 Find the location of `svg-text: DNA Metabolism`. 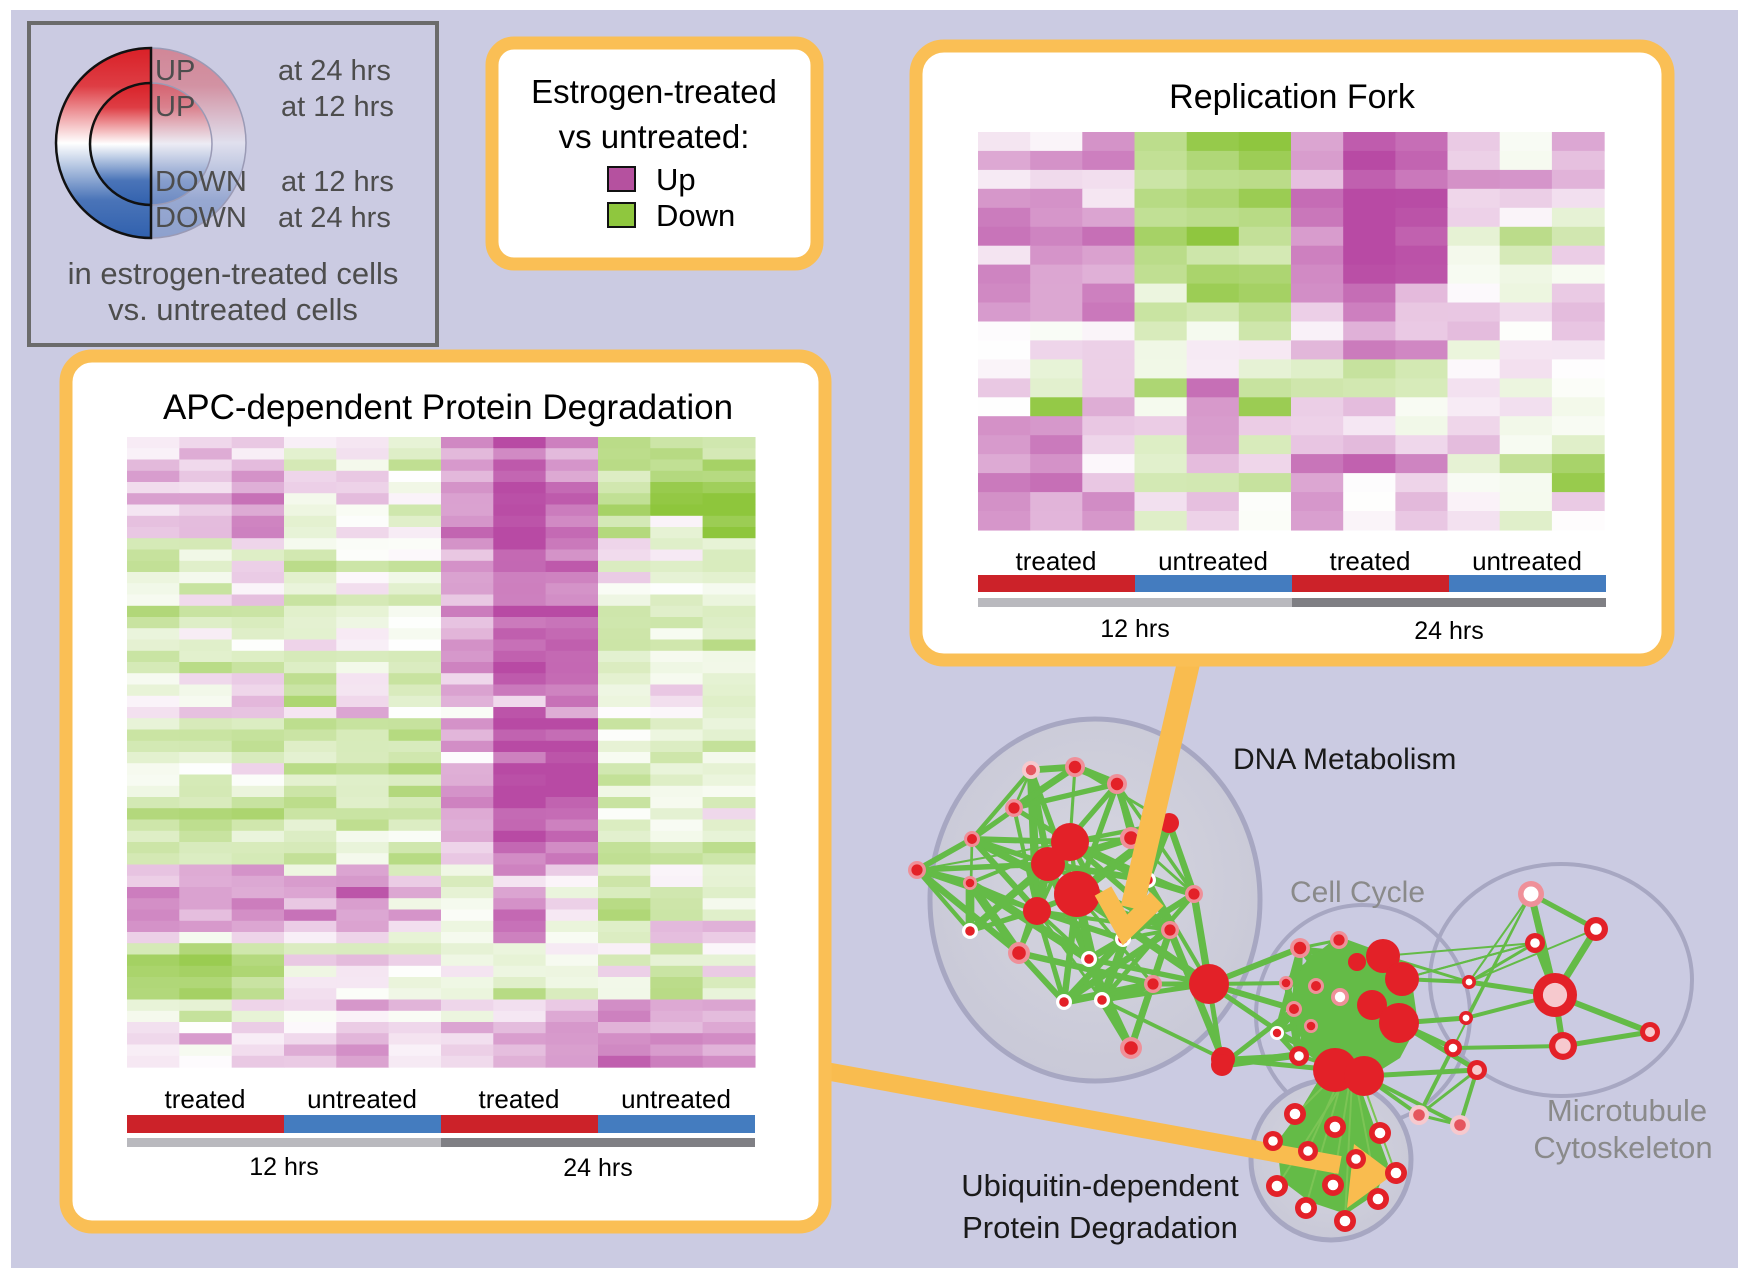

svg-text: DNA Metabolism is located at coordinates (1344, 759).